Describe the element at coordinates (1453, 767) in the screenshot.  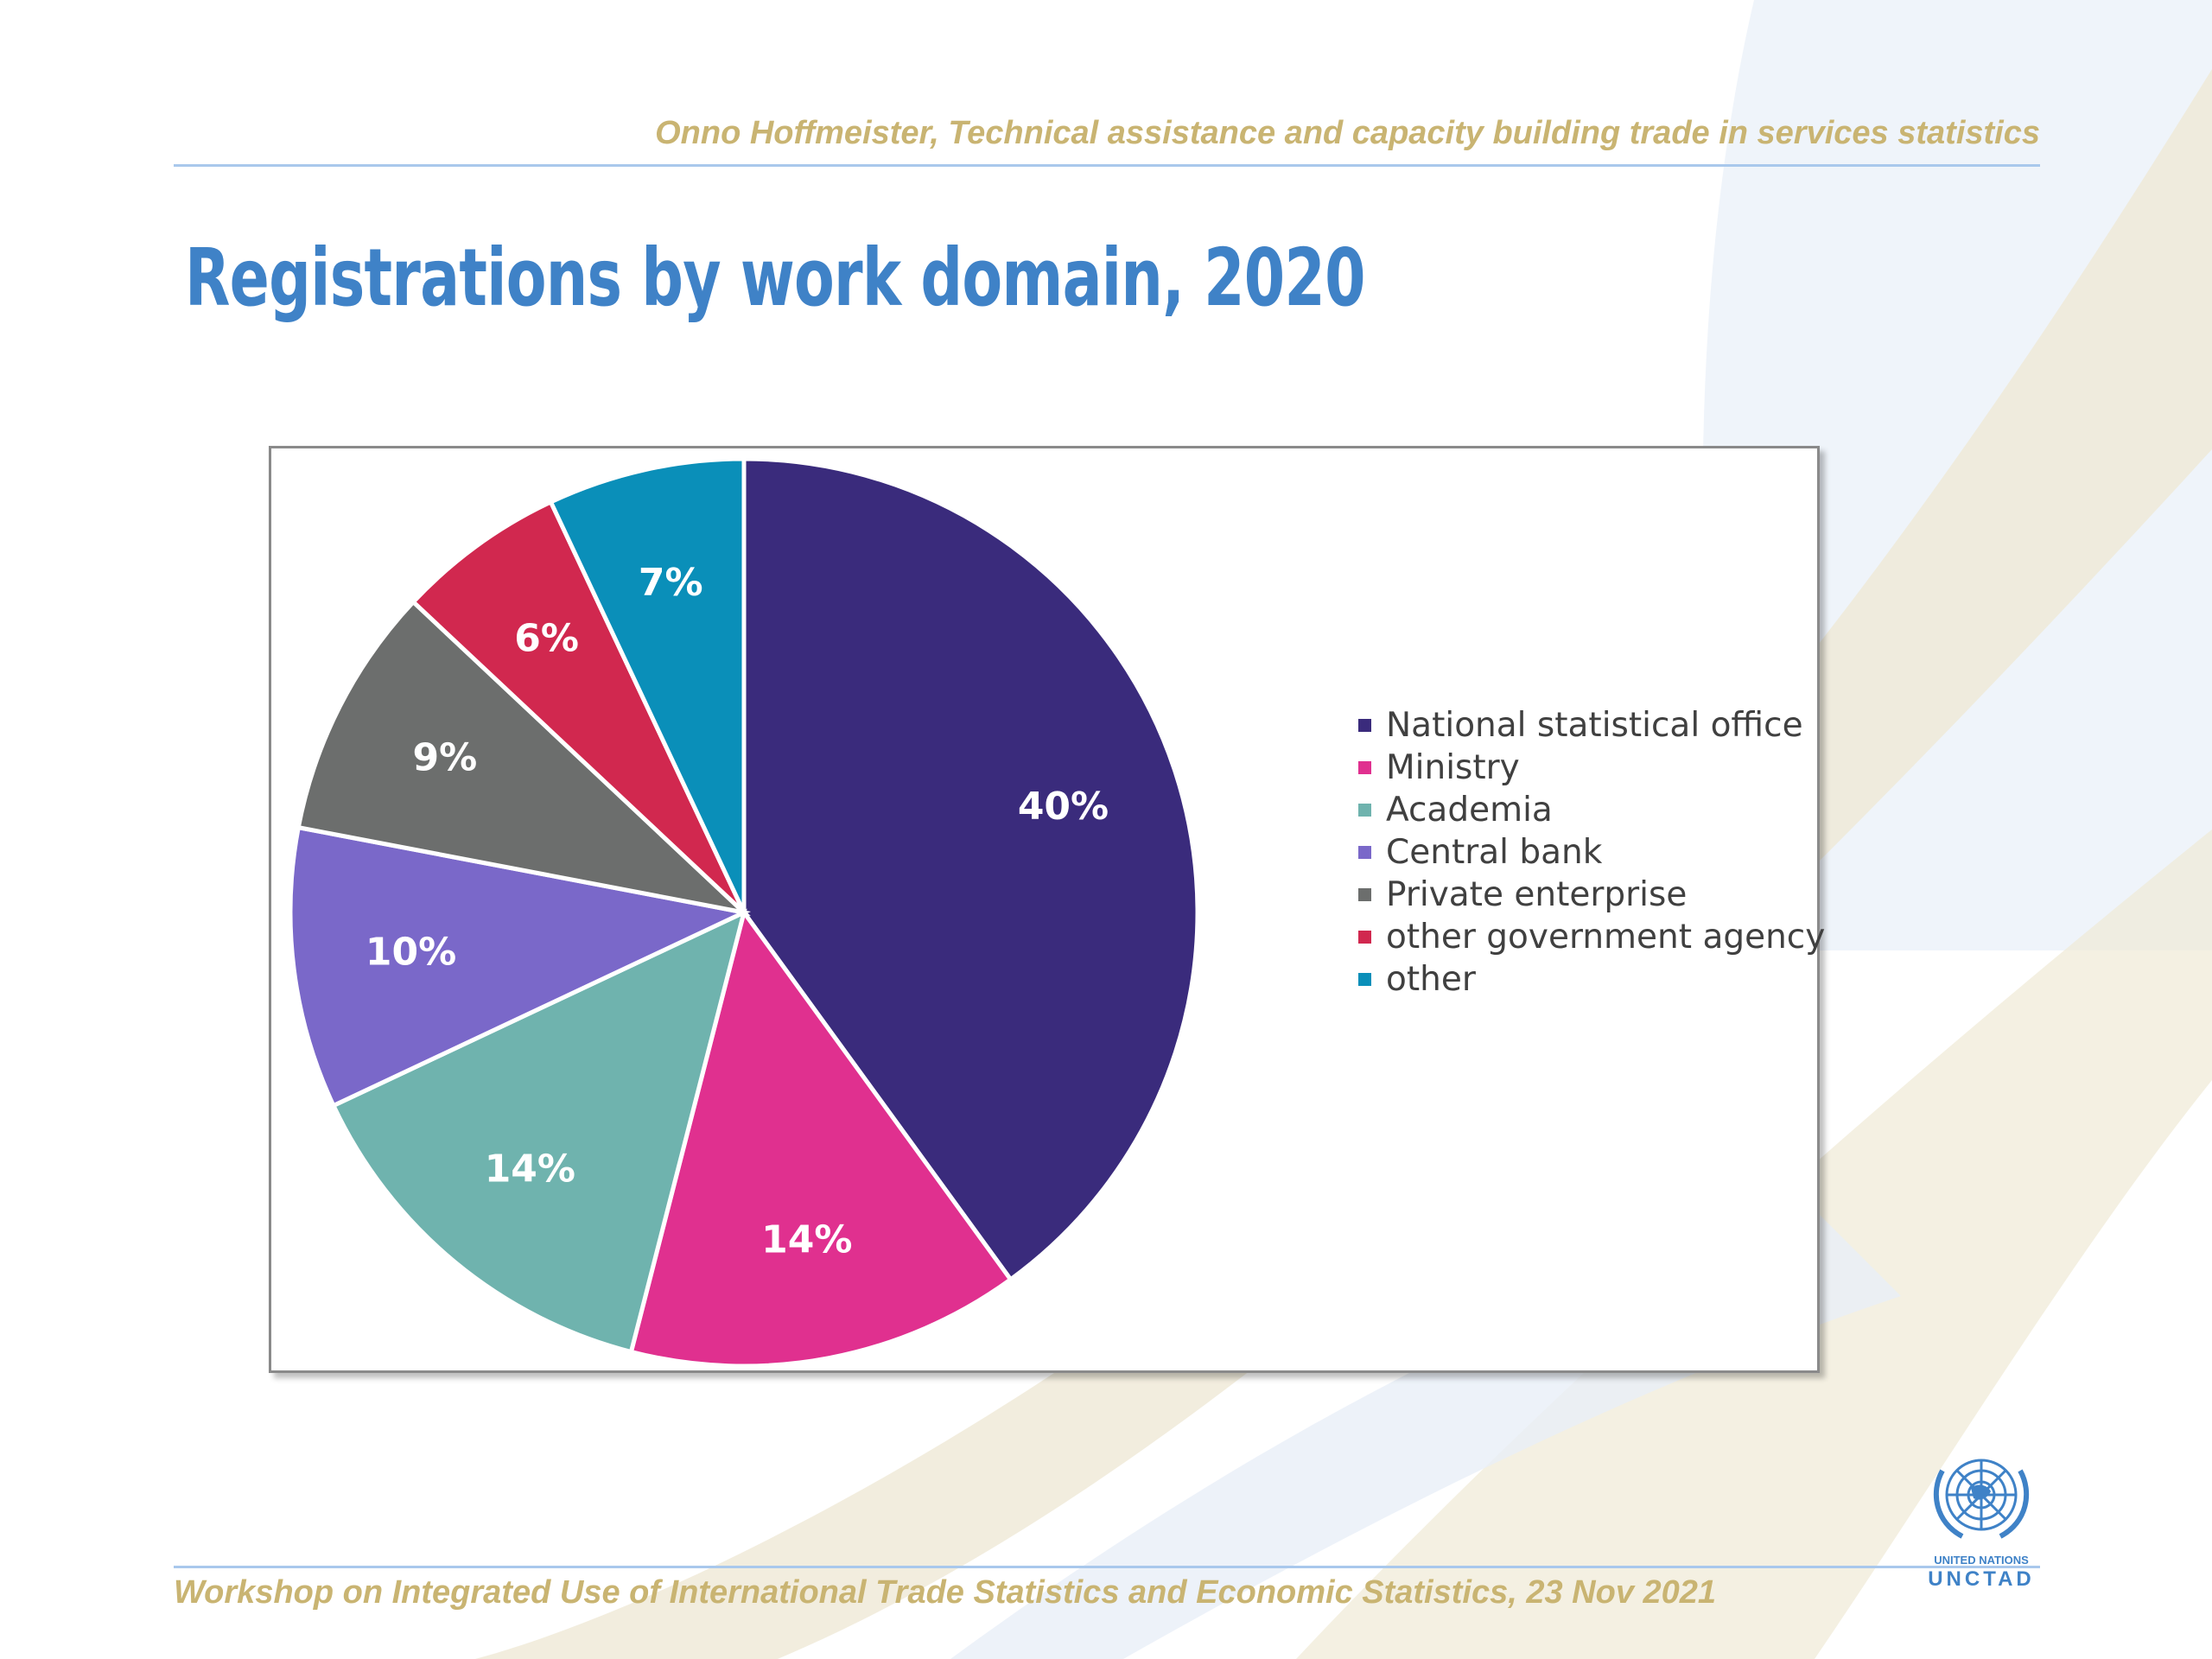
I see `legend-label: Ministry` at that location.